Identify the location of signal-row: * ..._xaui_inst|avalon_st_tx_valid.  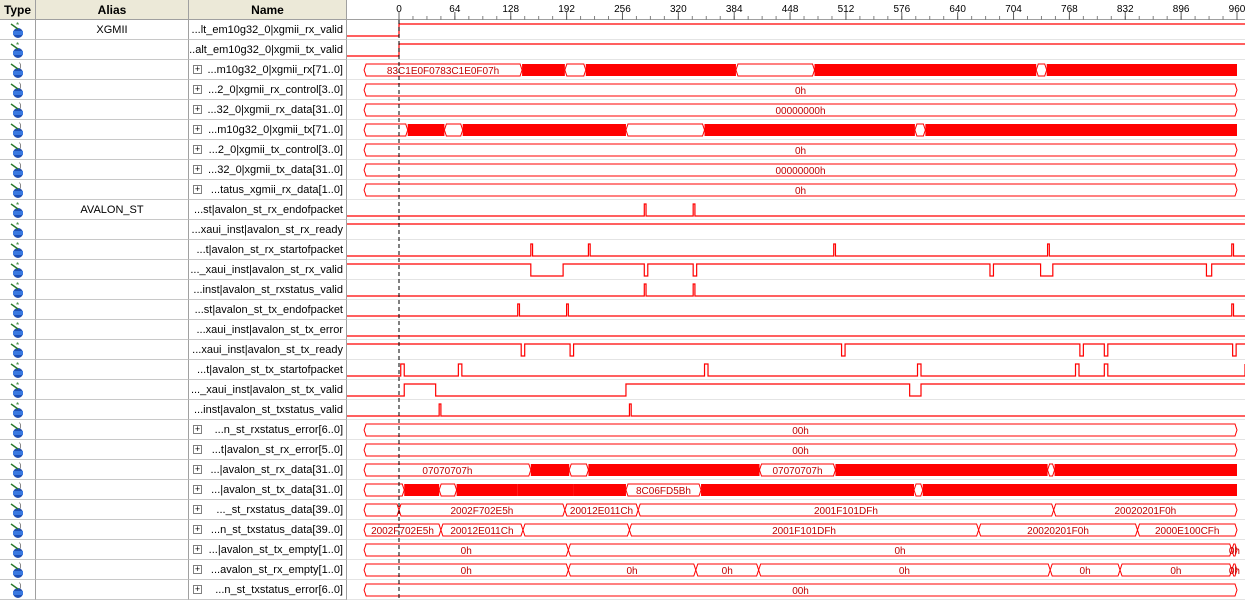
(622, 390).